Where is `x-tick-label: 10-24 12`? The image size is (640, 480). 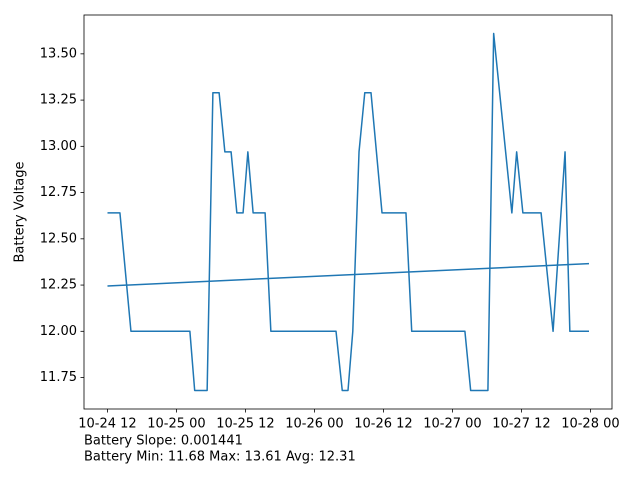
x-tick-label: 10-24 12 is located at coordinates (107, 424).